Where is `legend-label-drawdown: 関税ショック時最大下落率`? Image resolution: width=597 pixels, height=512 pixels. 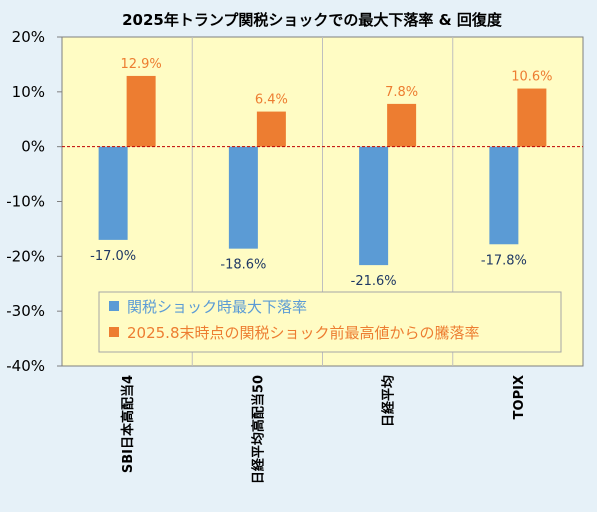 legend-label-drawdown: 関税ショック時最大下落率 is located at coordinates (217, 307).